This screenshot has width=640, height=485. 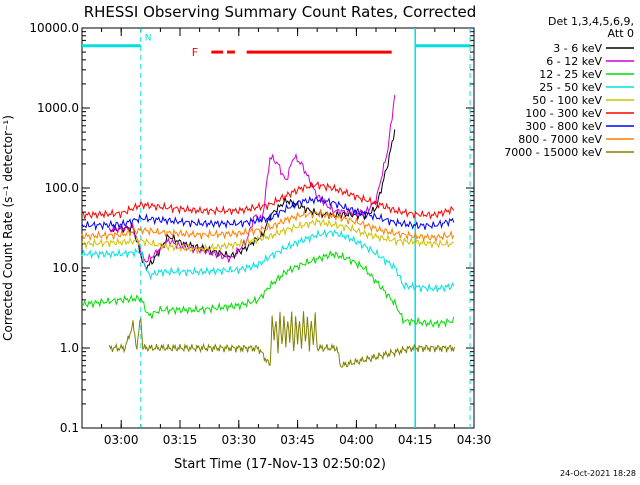 What do you see at coordinates (567, 100) in the screenshot?
I see `legend-label: 50 - 100 keV` at bounding box center [567, 100].